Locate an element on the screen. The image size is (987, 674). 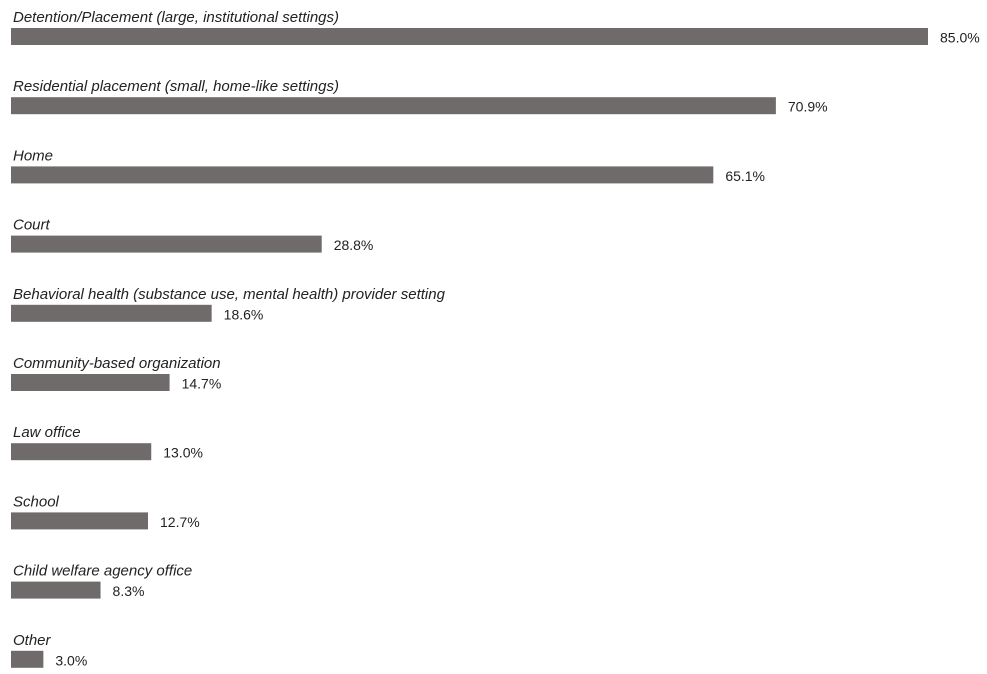
category-label: Law office is located at coordinates (47, 432).